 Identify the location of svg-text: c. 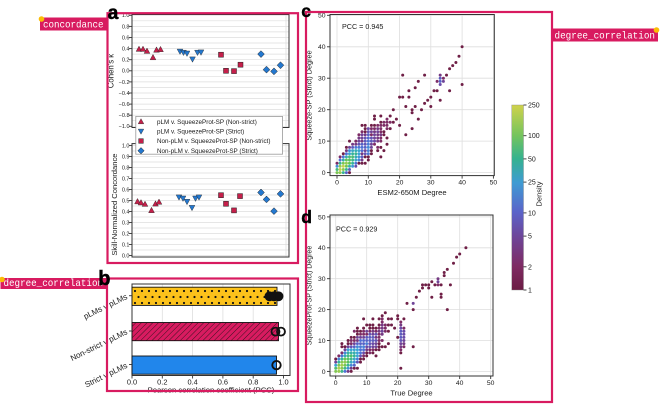
(306, 11).